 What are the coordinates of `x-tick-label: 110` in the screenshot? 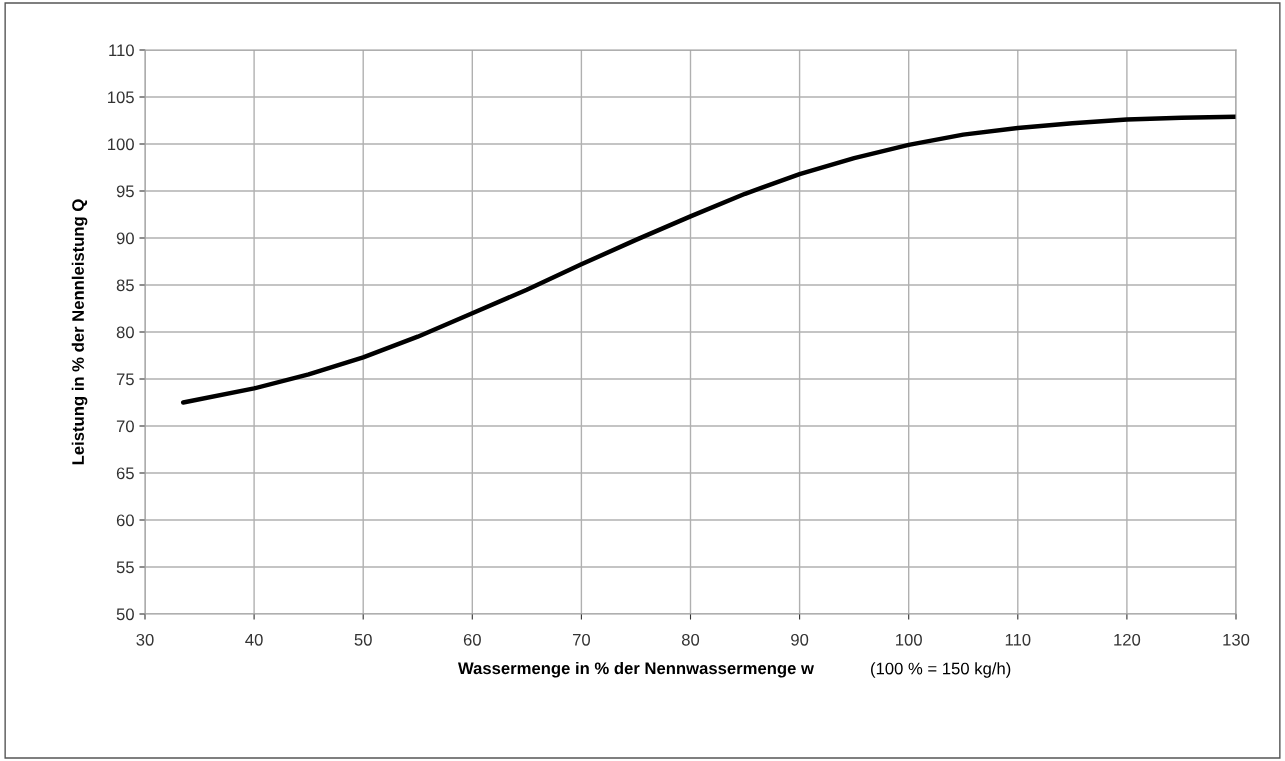 It's located at (1018, 639).